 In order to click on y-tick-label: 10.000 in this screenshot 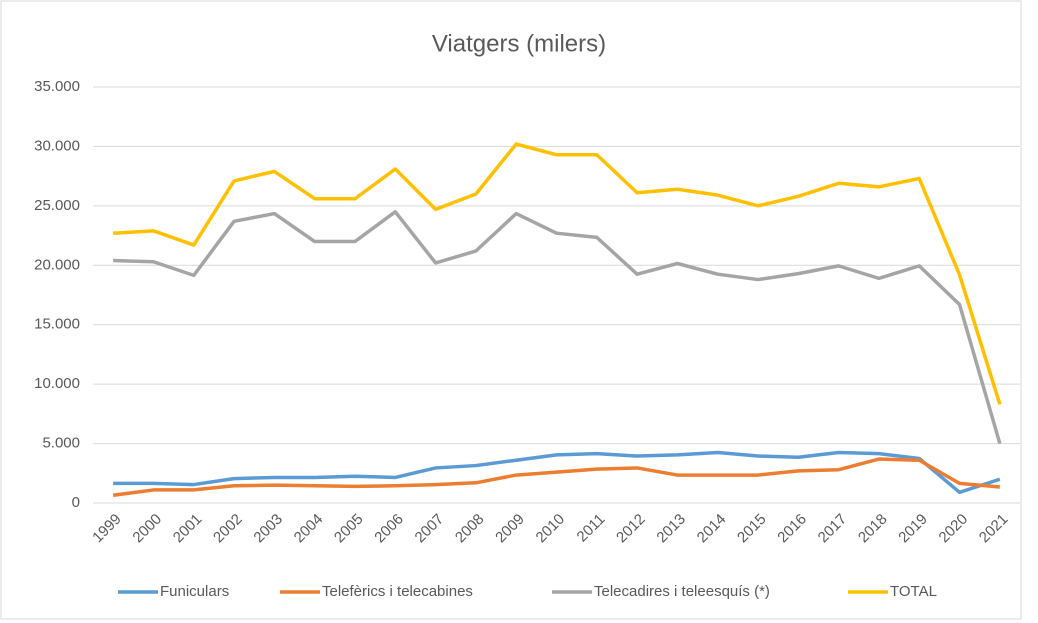, I will do `click(57, 383)`.